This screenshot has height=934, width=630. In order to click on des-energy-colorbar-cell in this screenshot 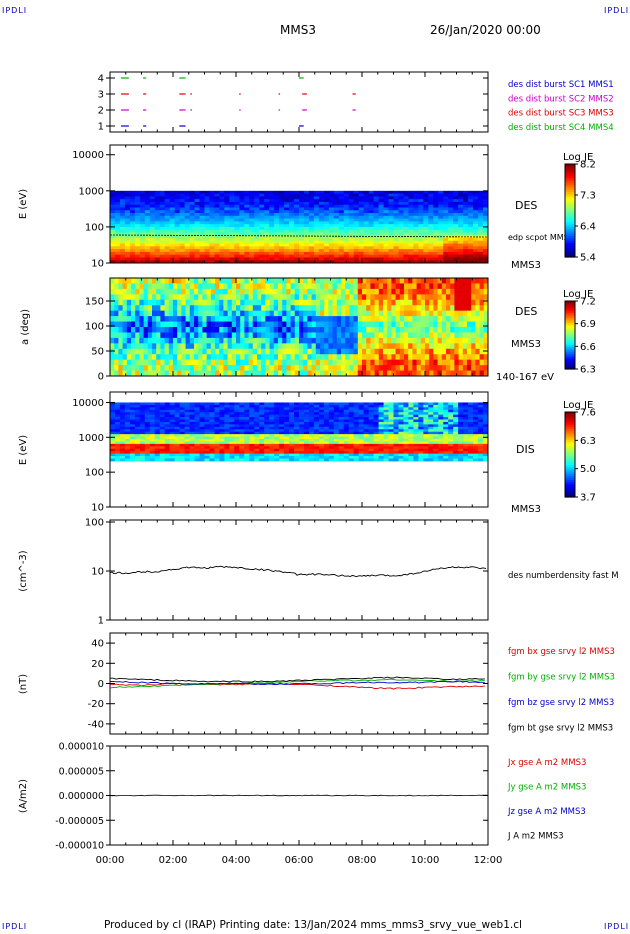, I will do `click(570, 210)`.